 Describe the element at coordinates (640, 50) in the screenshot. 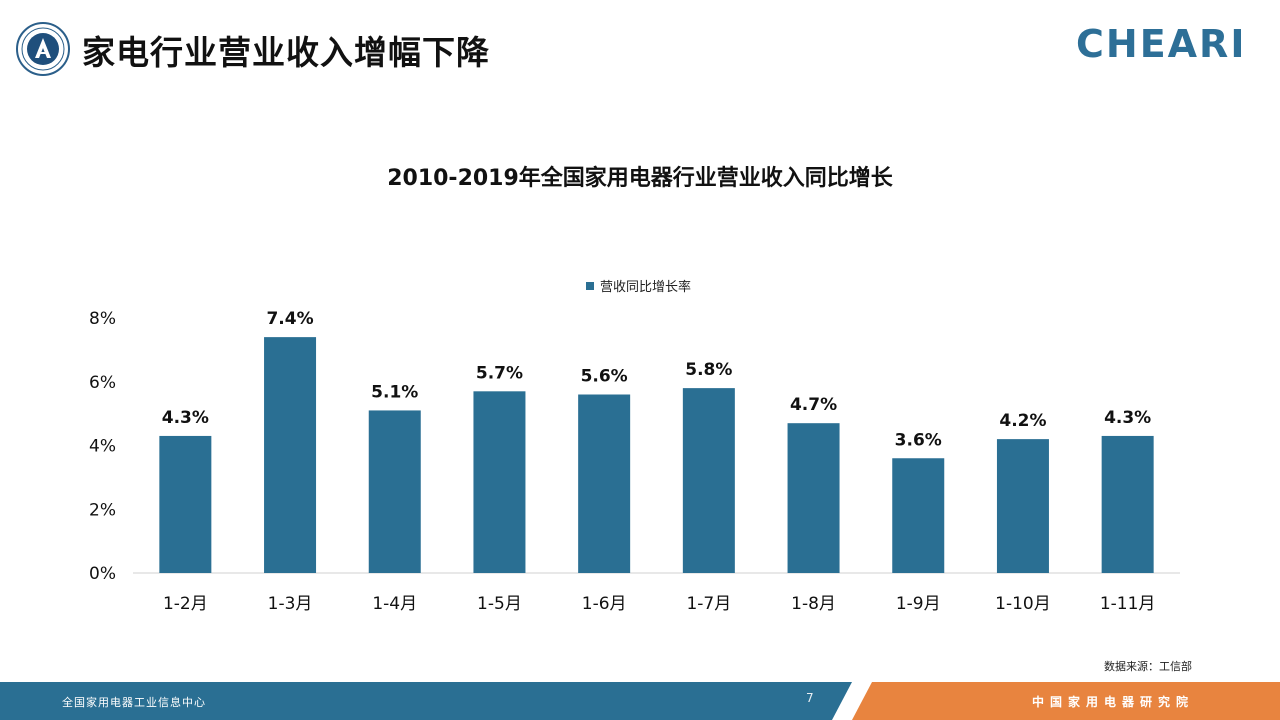

I see `header: 家电行业营业收入增幅下降 CHEARI` at that location.